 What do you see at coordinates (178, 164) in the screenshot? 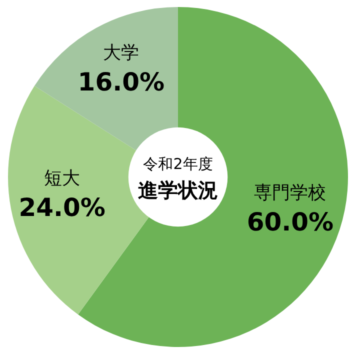
I see `text: 令和2年度` at bounding box center [178, 164].